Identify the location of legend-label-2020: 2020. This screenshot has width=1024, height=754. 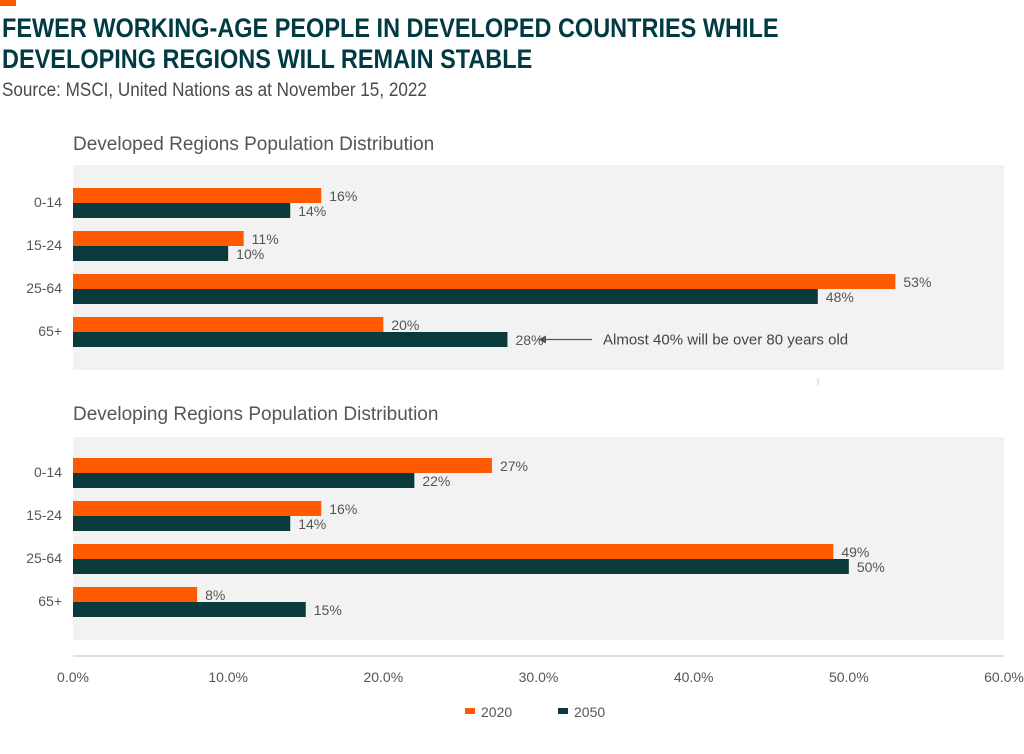
(496, 712).